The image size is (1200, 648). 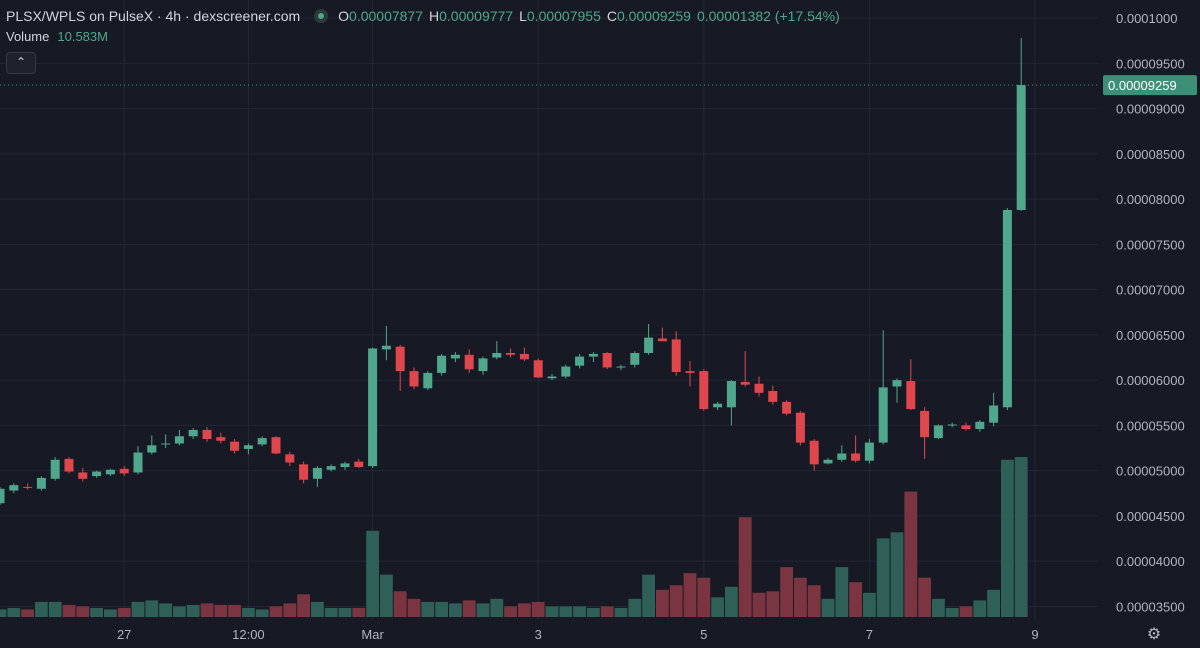 What do you see at coordinates (523, 16) in the screenshot?
I see `low-label: L` at bounding box center [523, 16].